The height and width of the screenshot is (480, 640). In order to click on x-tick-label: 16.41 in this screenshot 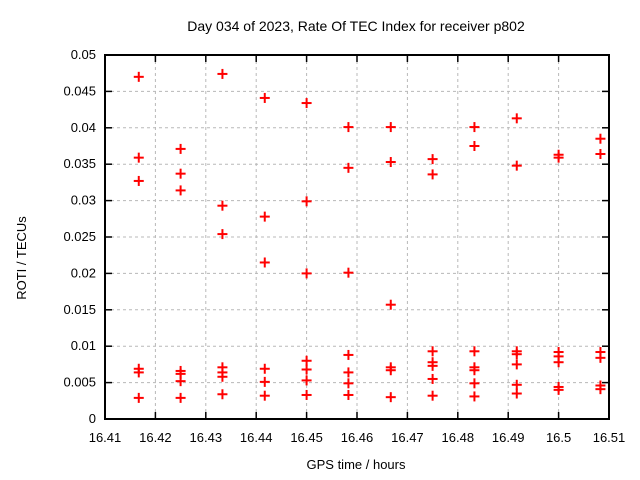, I will do `click(105, 437)`.